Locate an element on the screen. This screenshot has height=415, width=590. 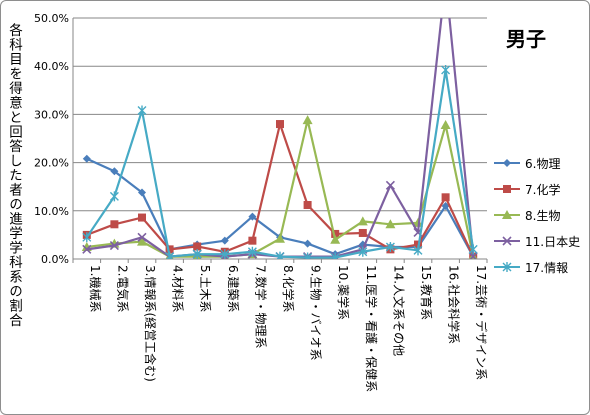
legend-label: 7.化学 is located at coordinates (543, 190).